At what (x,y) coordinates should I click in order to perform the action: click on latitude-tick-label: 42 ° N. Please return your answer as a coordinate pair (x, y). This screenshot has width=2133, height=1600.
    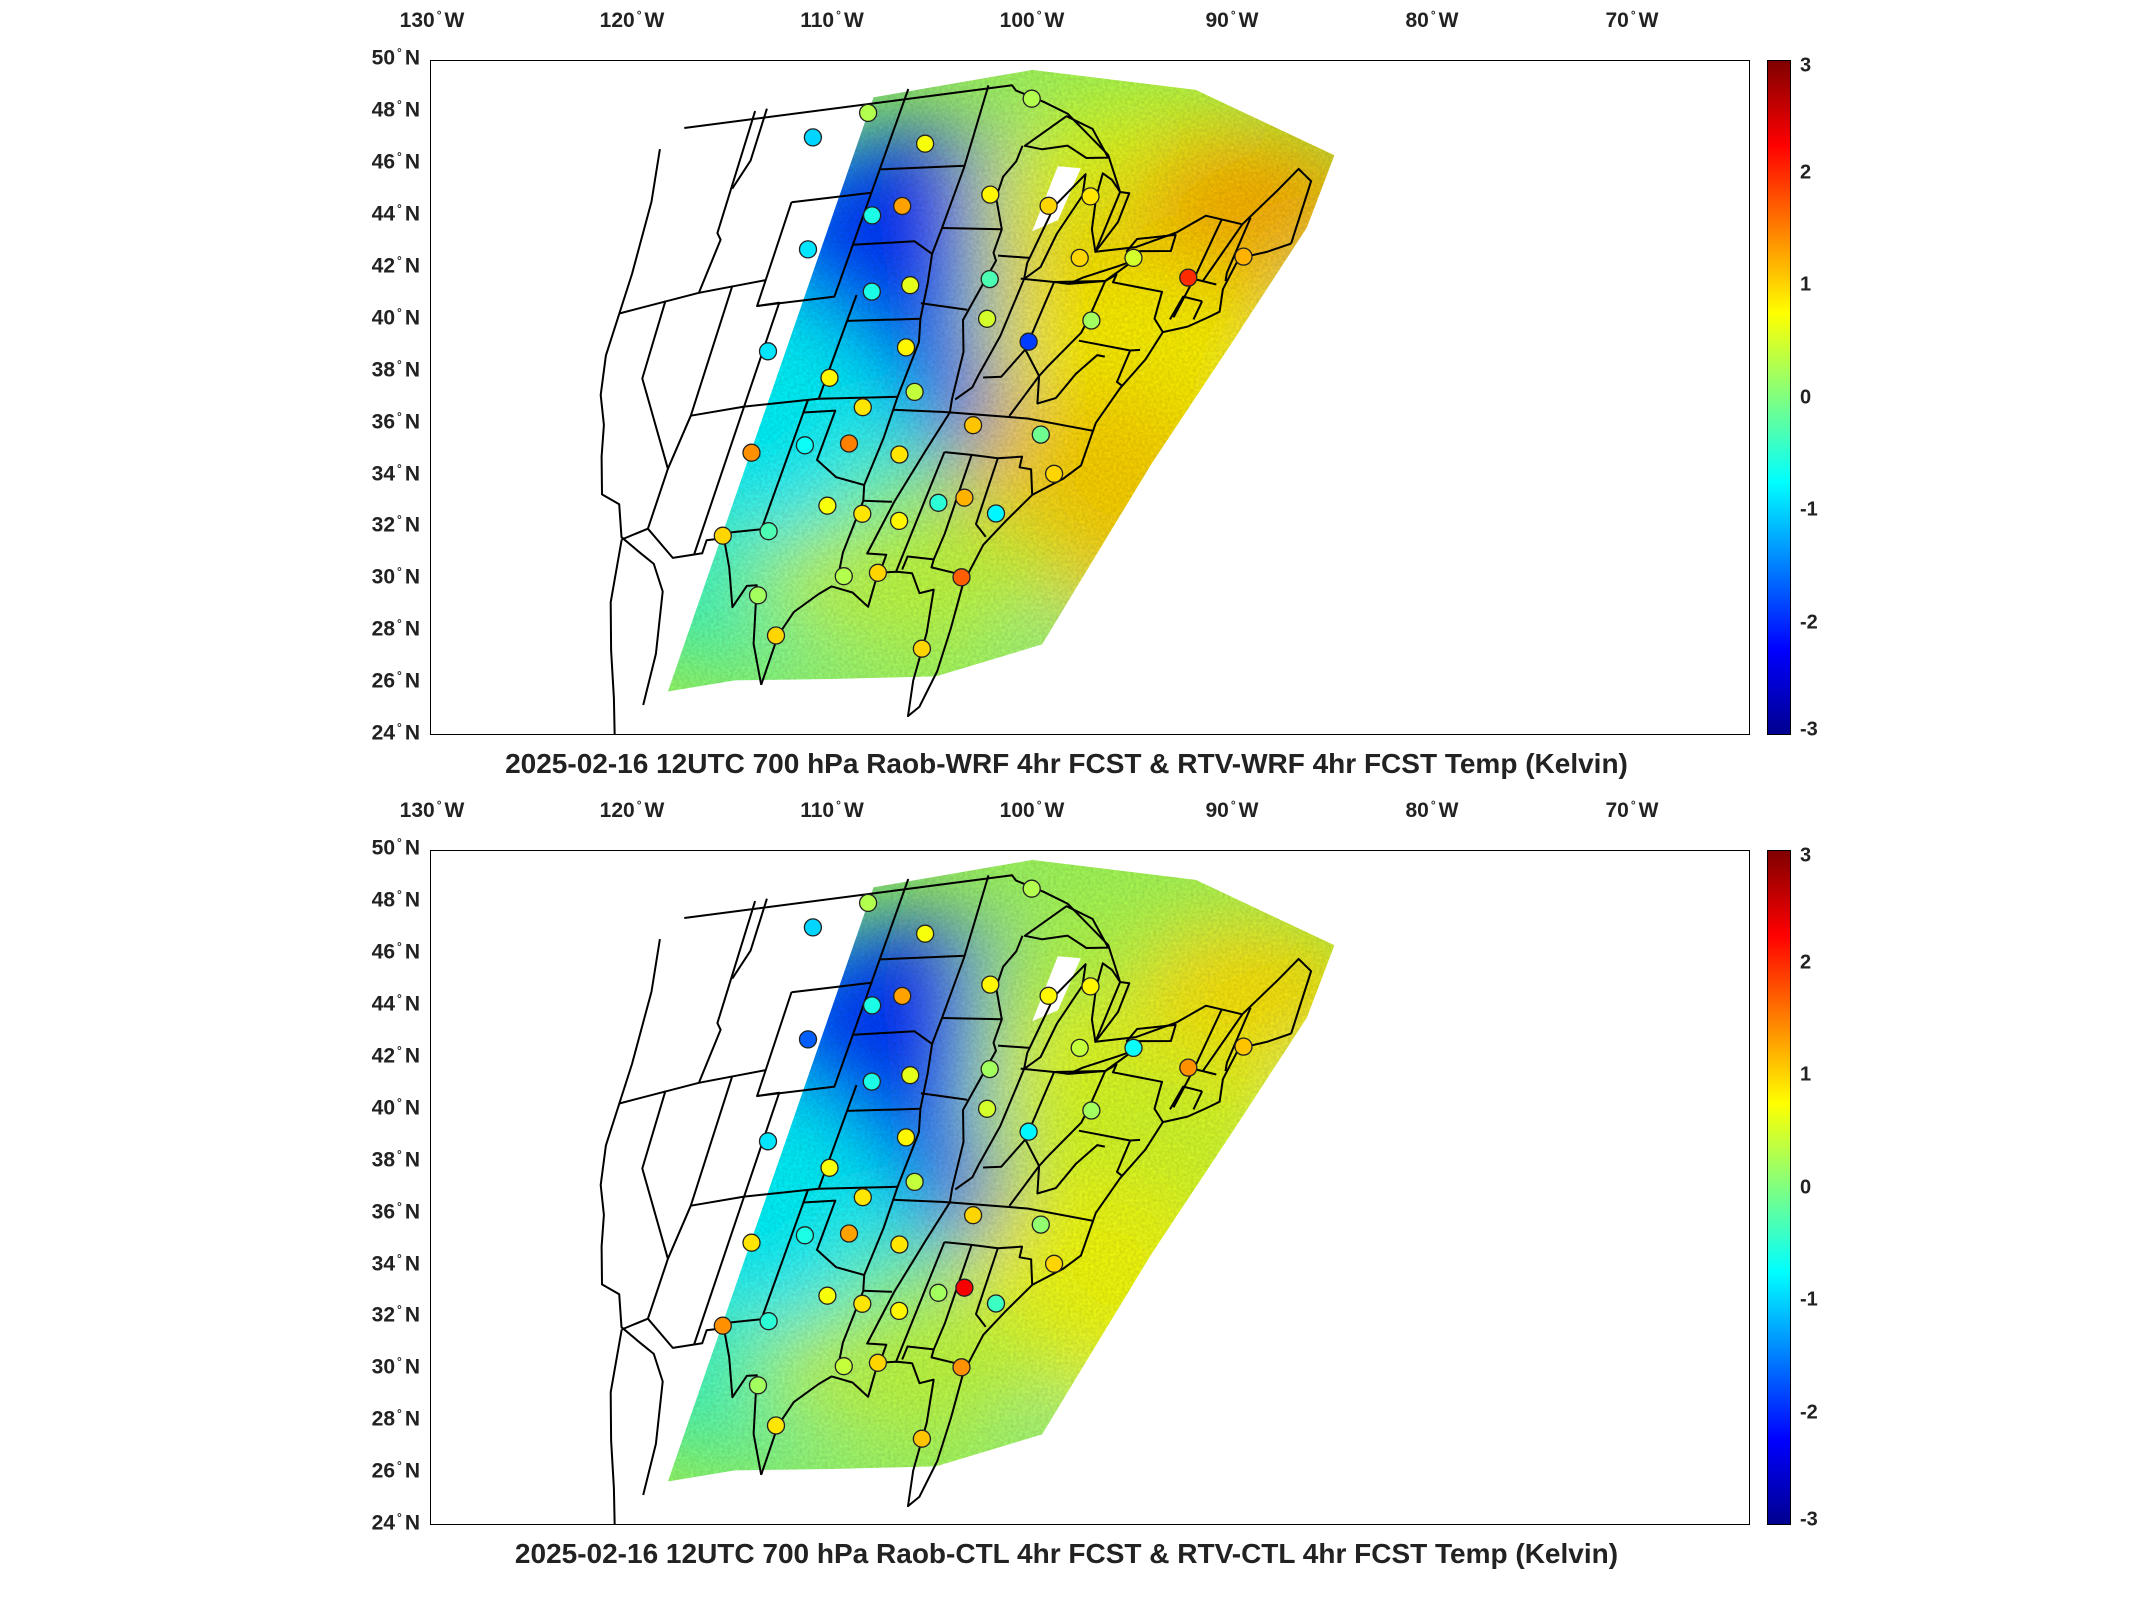
    Looking at the image, I should click on (390, 265).